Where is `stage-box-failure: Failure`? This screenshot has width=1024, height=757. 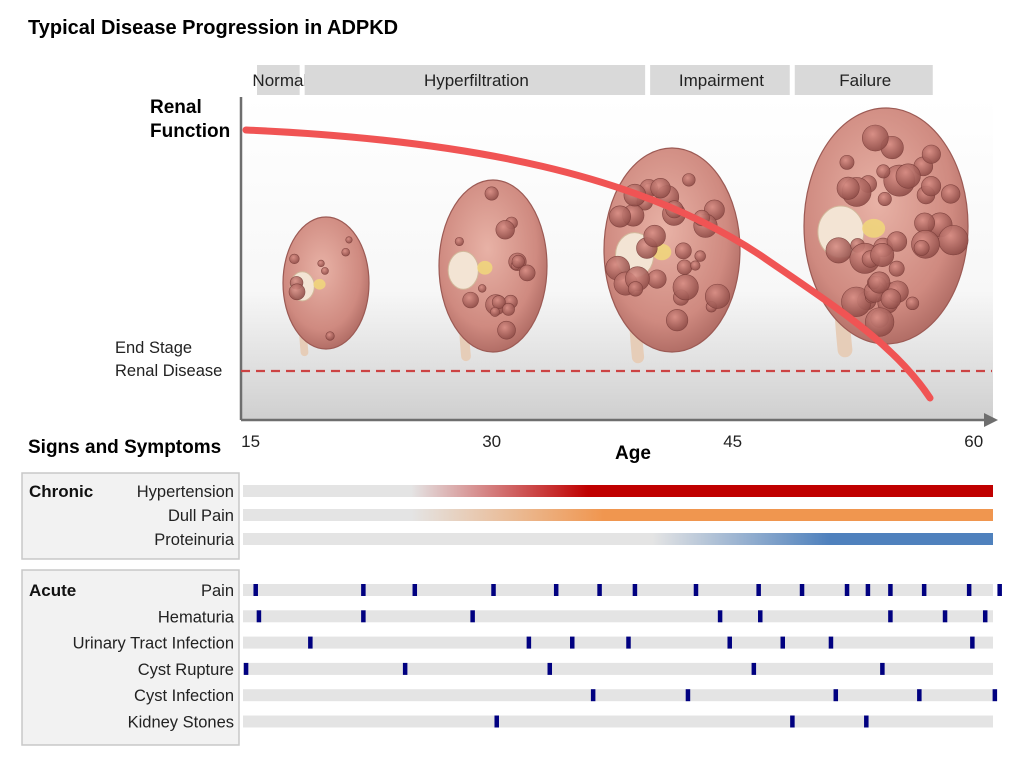
stage-box-failure: Failure is located at coordinates (863, 80).